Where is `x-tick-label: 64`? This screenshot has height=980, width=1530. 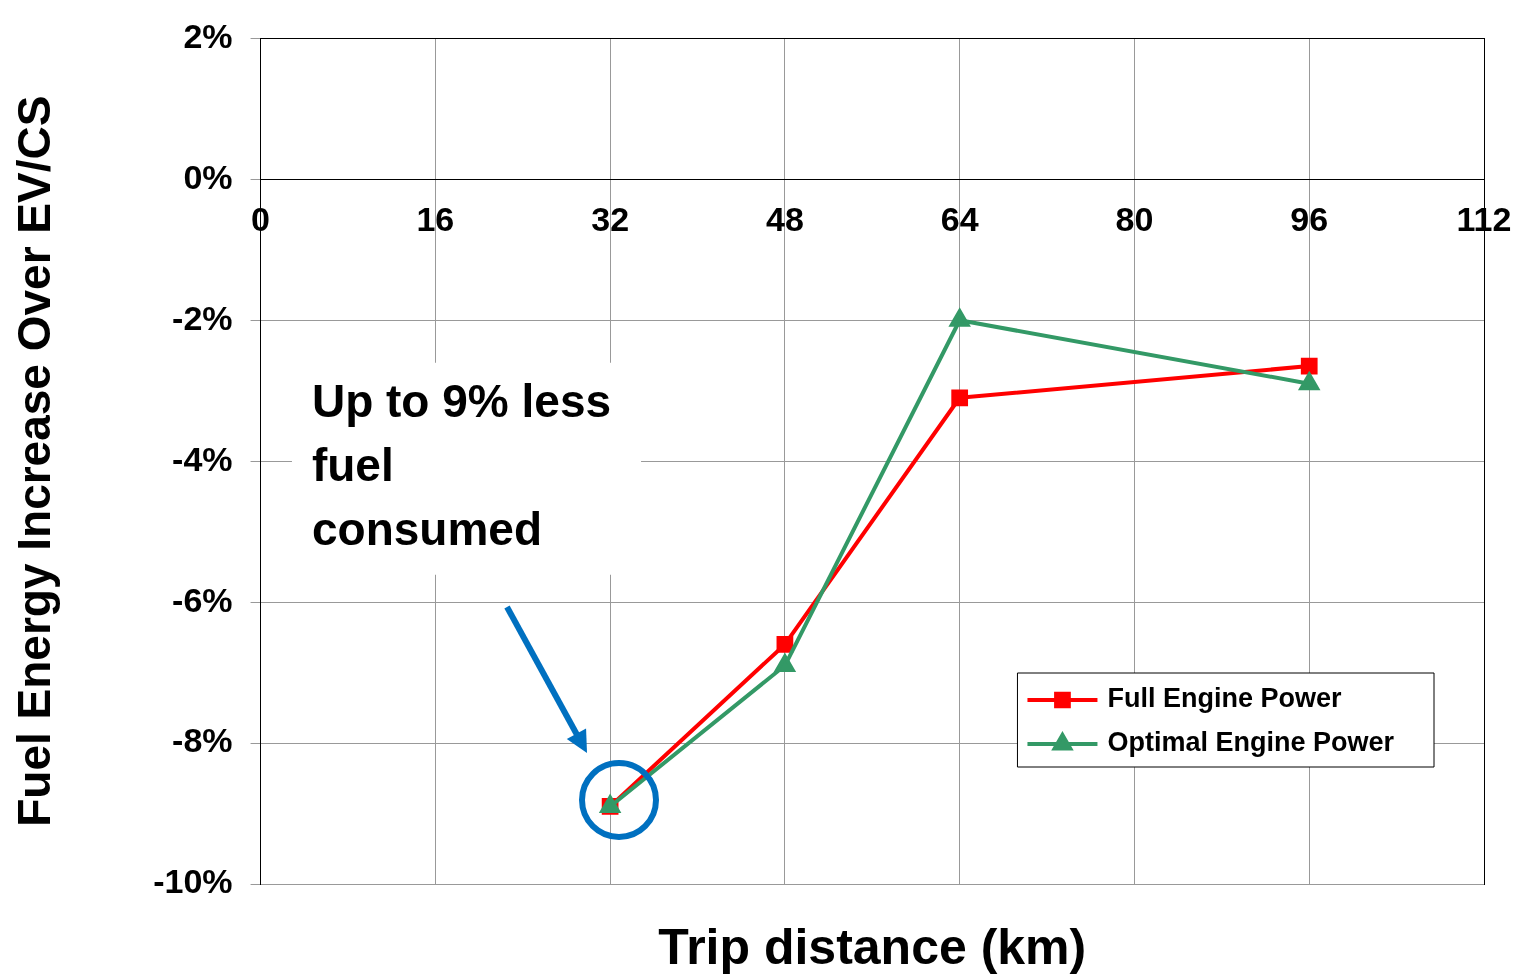
x-tick-label: 64 is located at coordinates (959, 219).